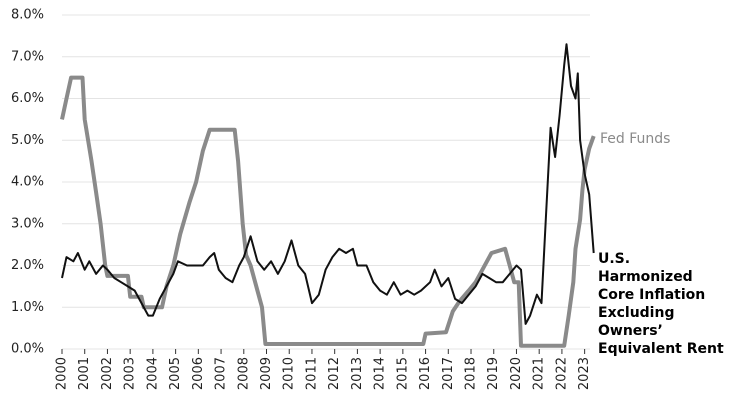 Image resolution: width=729 pixels, height=401 pixels. What do you see at coordinates (27, 265) in the screenshot?
I see `y-tick-label: 2.0%` at bounding box center [27, 265].